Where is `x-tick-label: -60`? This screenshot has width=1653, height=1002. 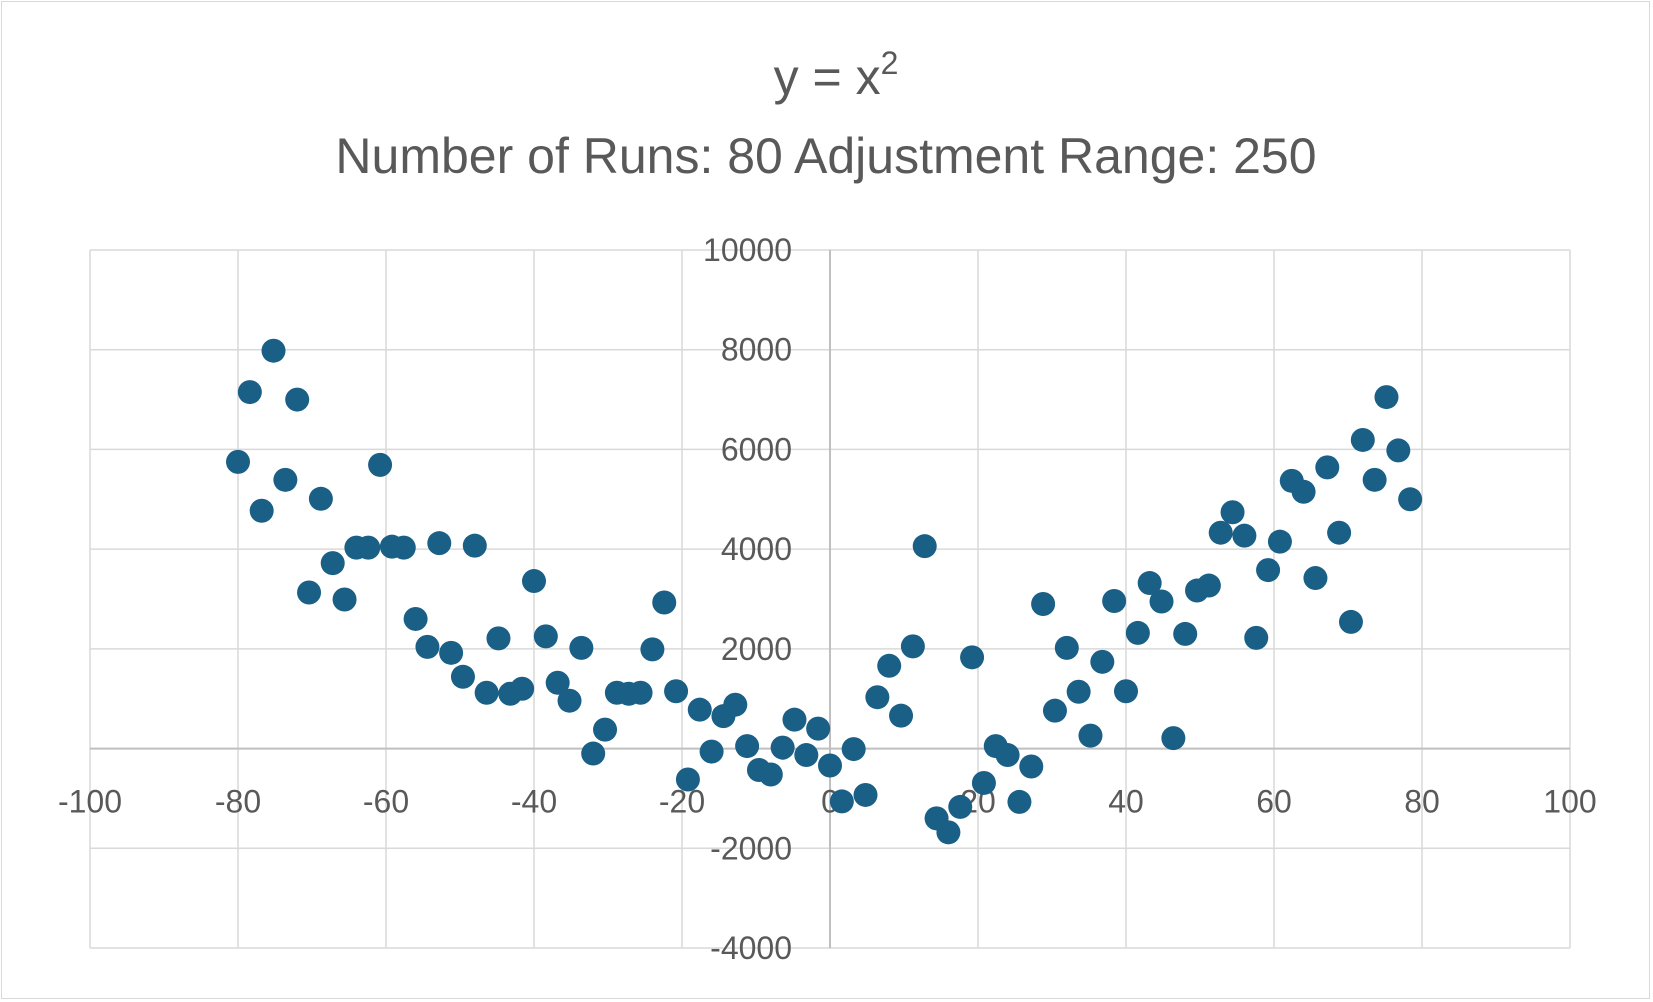
x-tick-label: -60 is located at coordinates (386, 802).